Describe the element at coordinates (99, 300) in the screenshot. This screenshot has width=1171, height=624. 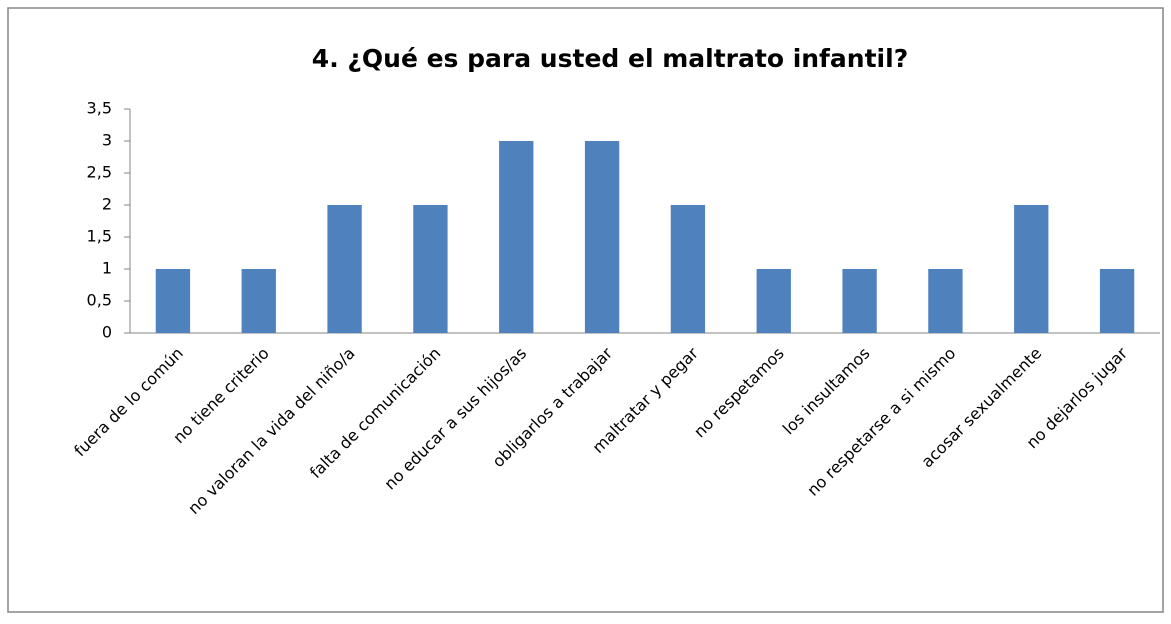
I see `y-tick-label: 0,5` at that location.